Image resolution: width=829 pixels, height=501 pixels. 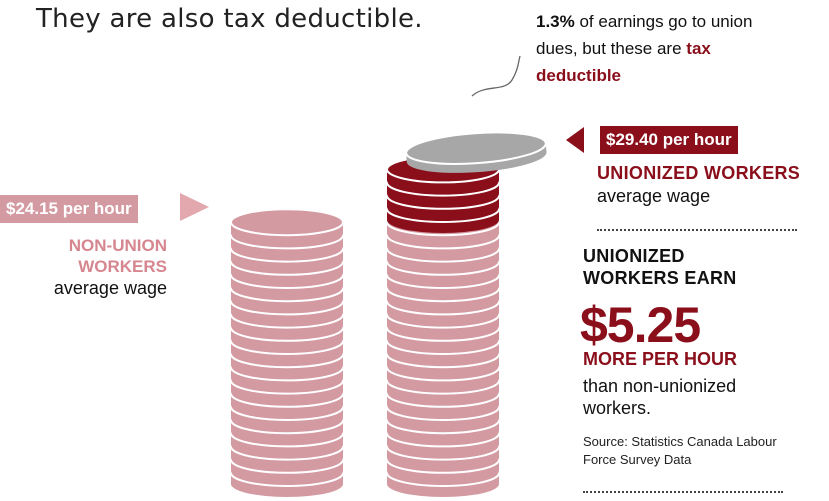 I want to click on divider-top, so click(x=697, y=230).